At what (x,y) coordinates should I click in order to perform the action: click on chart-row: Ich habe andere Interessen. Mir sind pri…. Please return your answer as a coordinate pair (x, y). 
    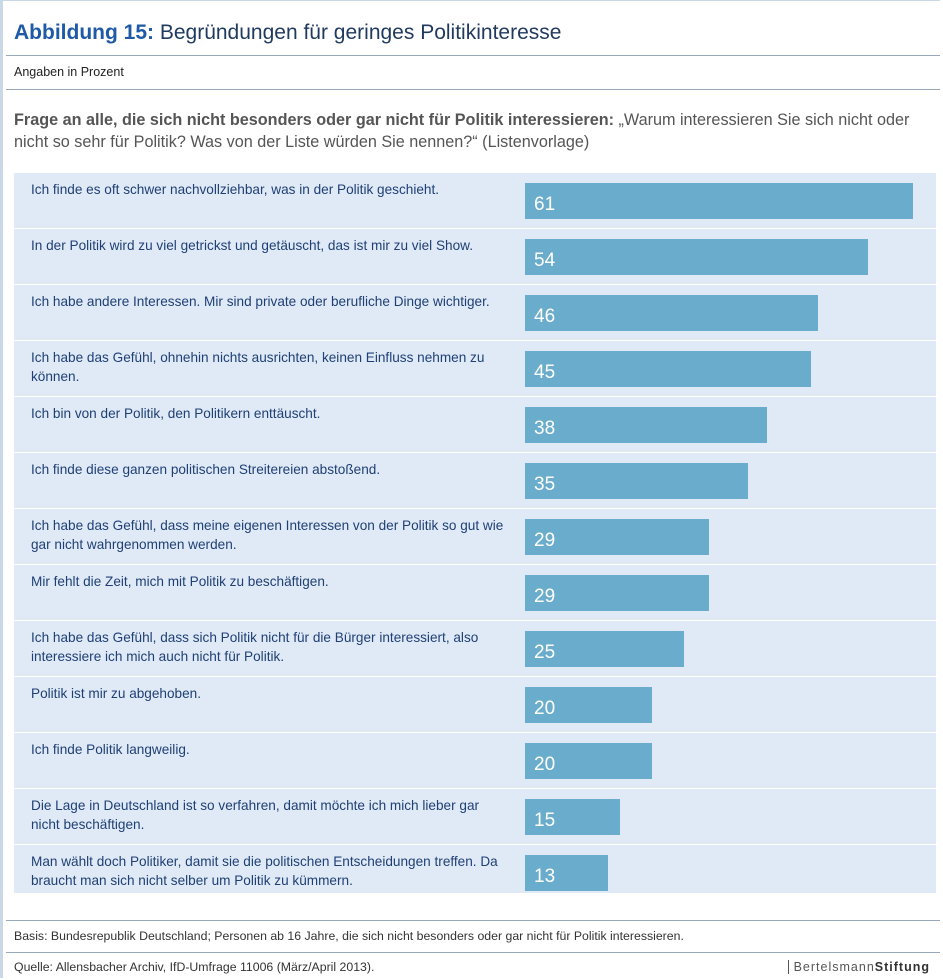
    Looking at the image, I should click on (475, 313).